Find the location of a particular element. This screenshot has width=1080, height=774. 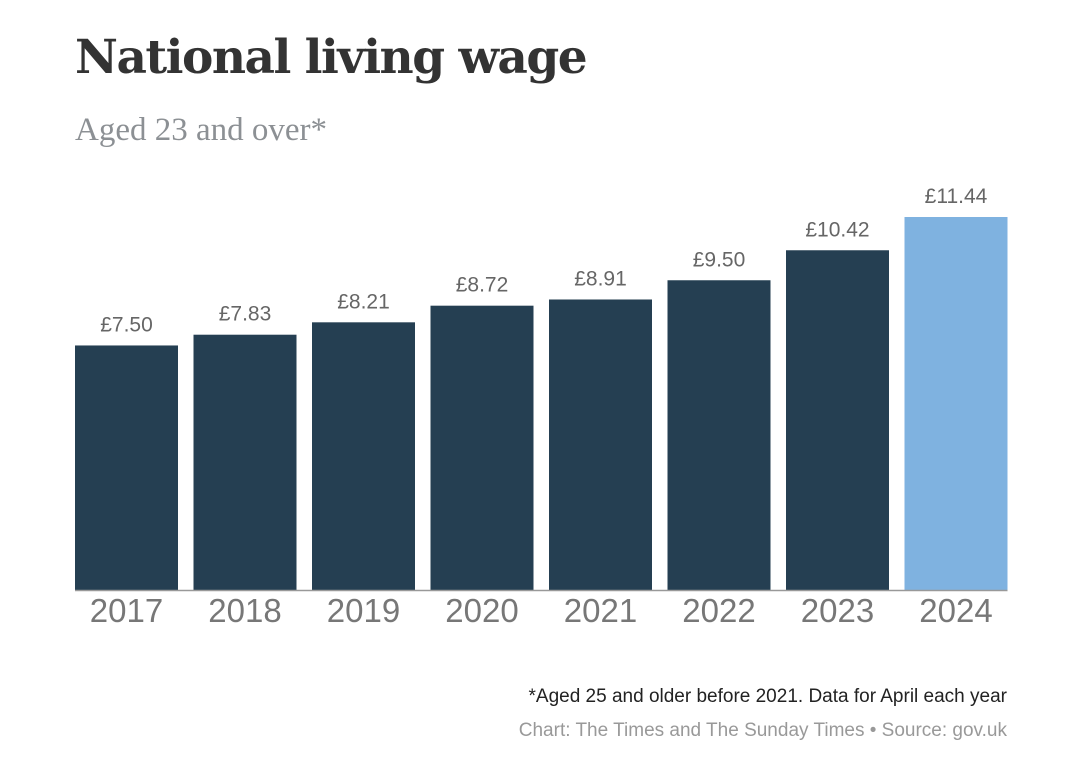

x-tick-label: 2017 is located at coordinates (126, 610).